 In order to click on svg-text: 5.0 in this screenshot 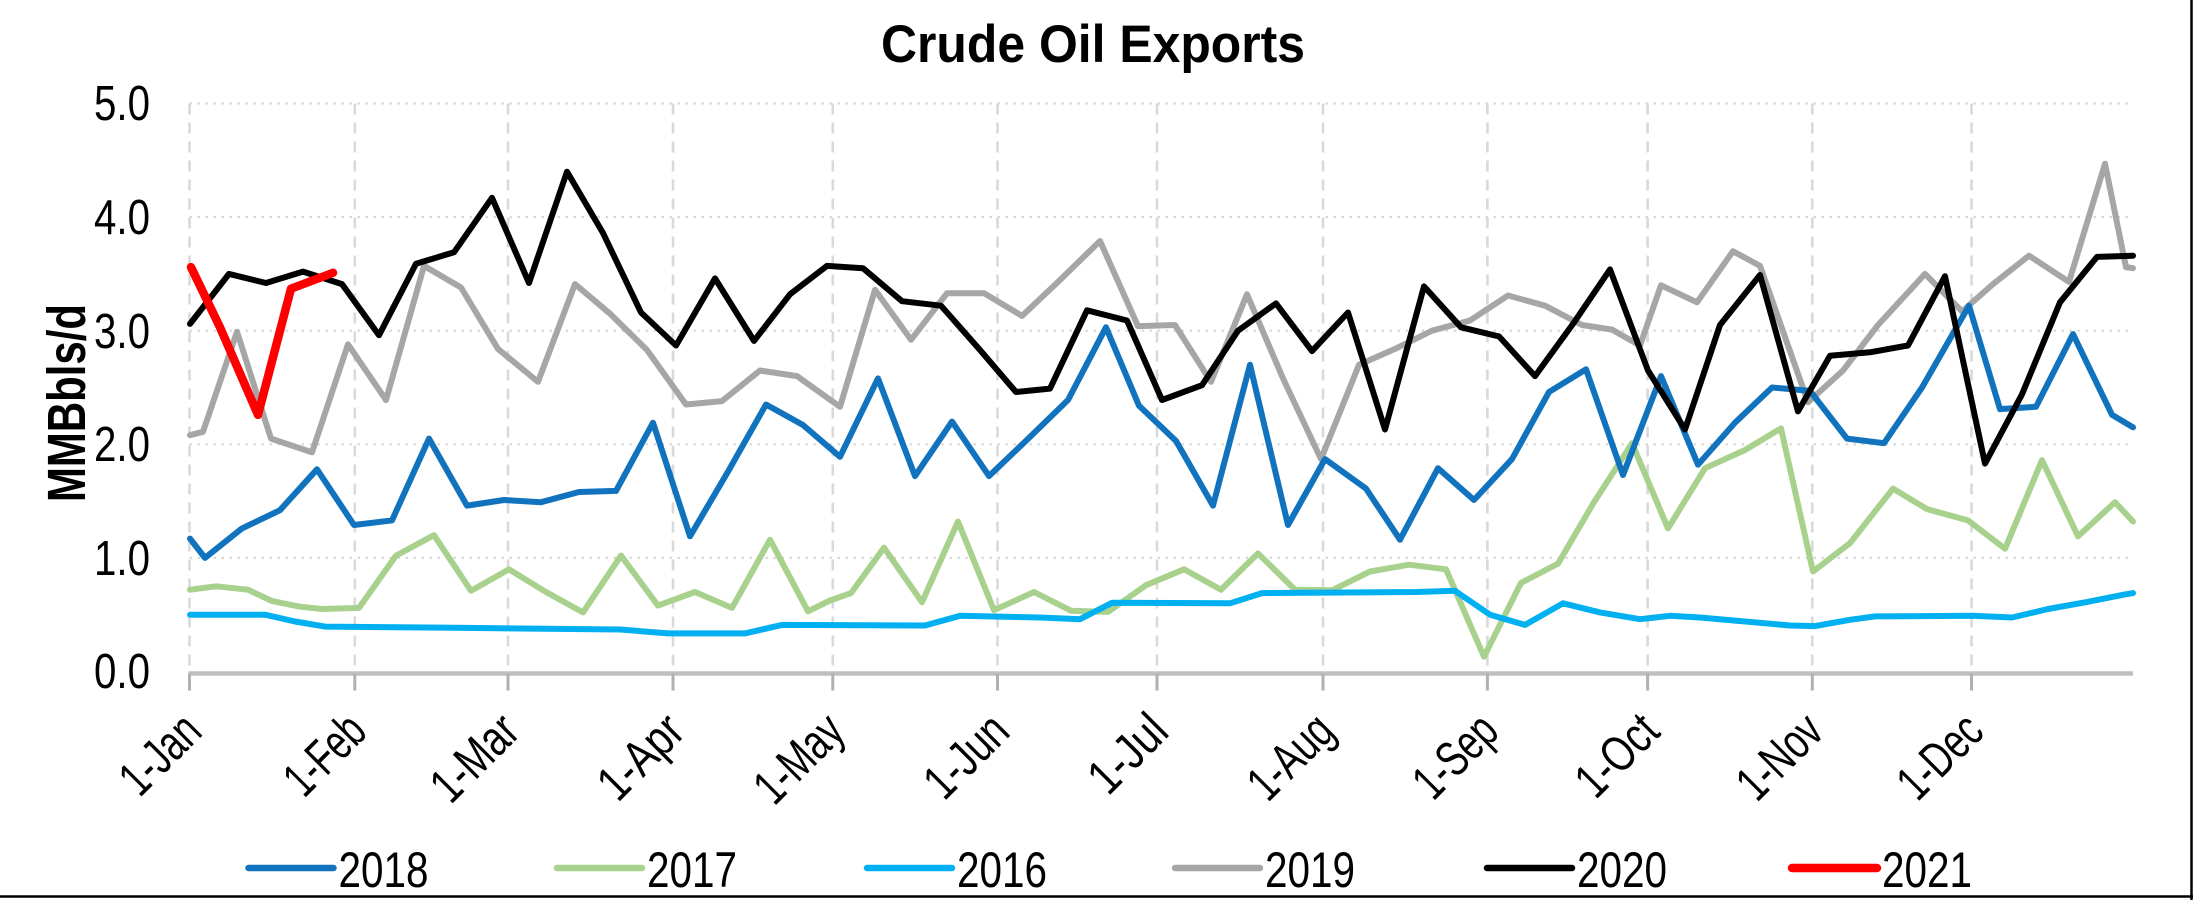, I will do `click(122, 104)`.